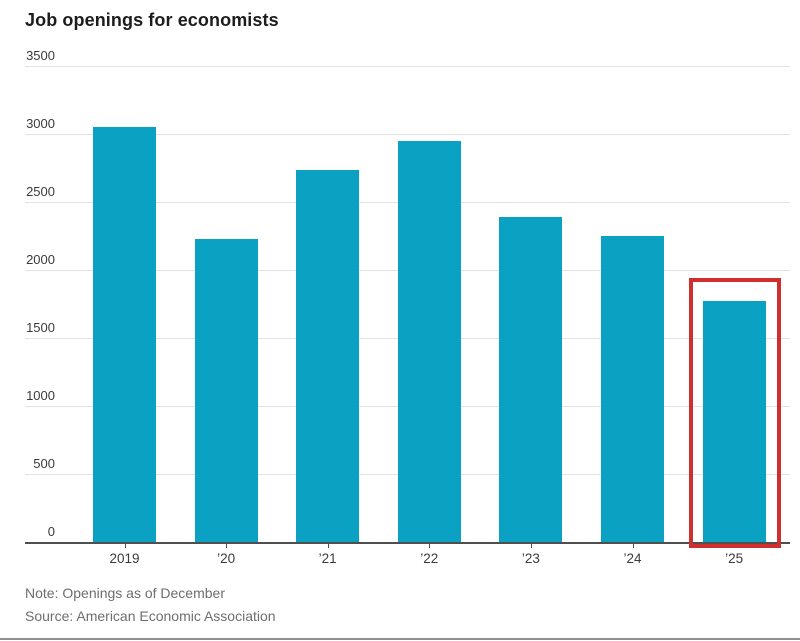 The image size is (800, 641). What do you see at coordinates (327, 558) in the screenshot?
I see `x-axis-tick-label: ’21` at bounding box center [327, 558].